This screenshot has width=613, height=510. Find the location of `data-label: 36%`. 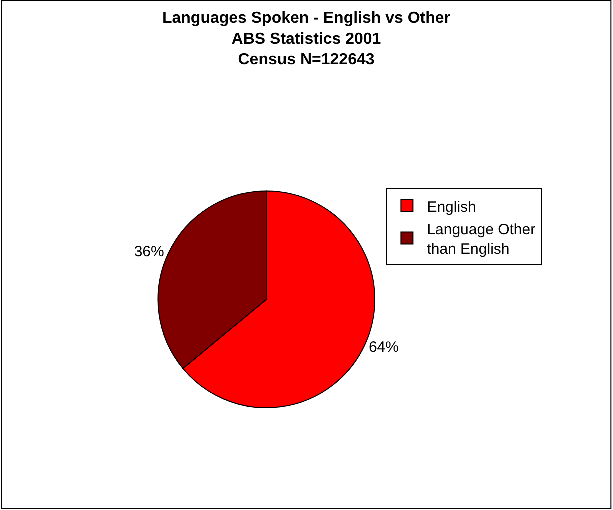

data-label: 36% is located at coordinates (149, 251).